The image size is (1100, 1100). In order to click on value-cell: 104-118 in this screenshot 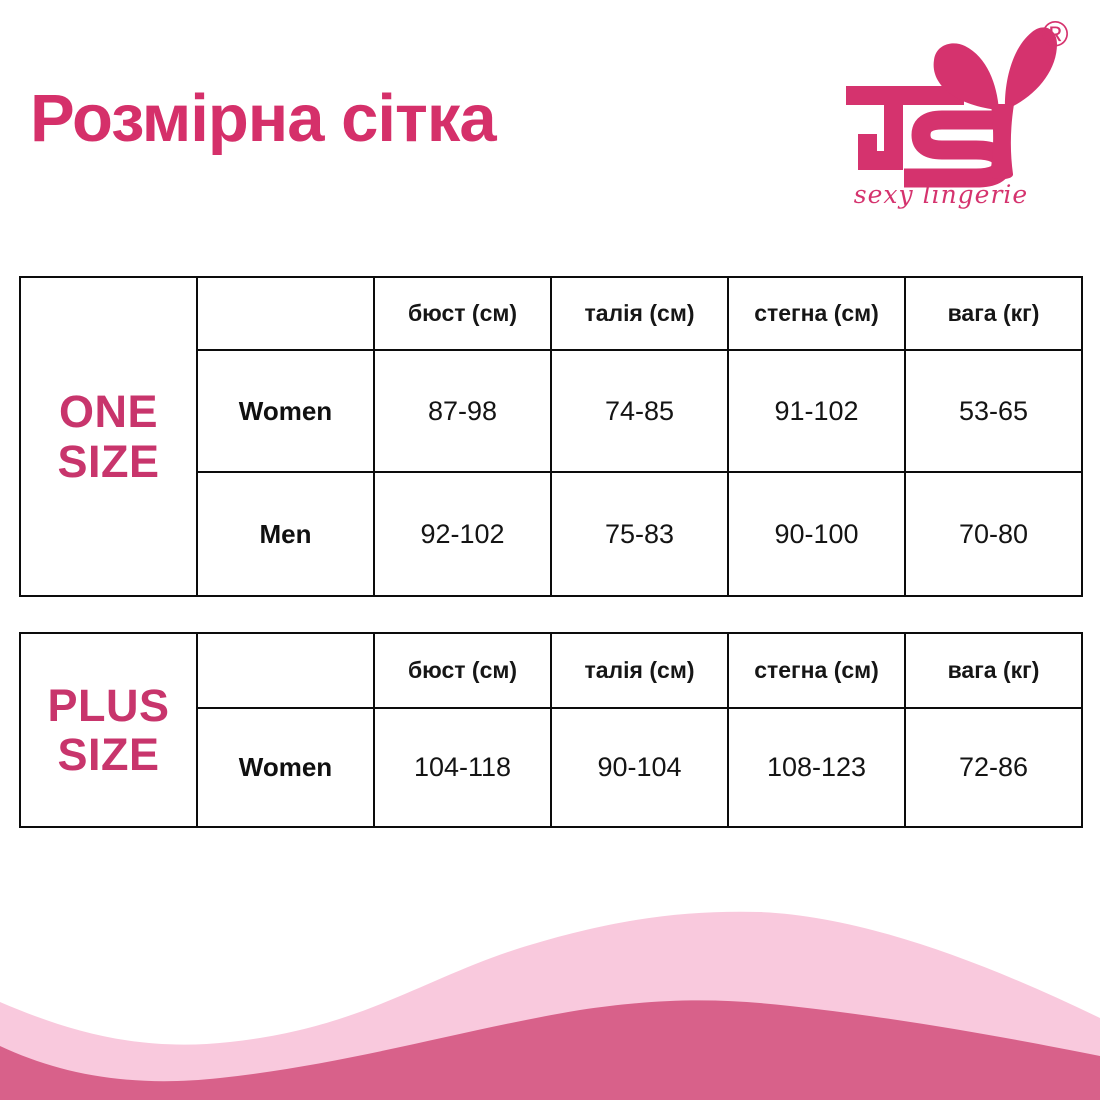, I will do `click(462, 767)`.